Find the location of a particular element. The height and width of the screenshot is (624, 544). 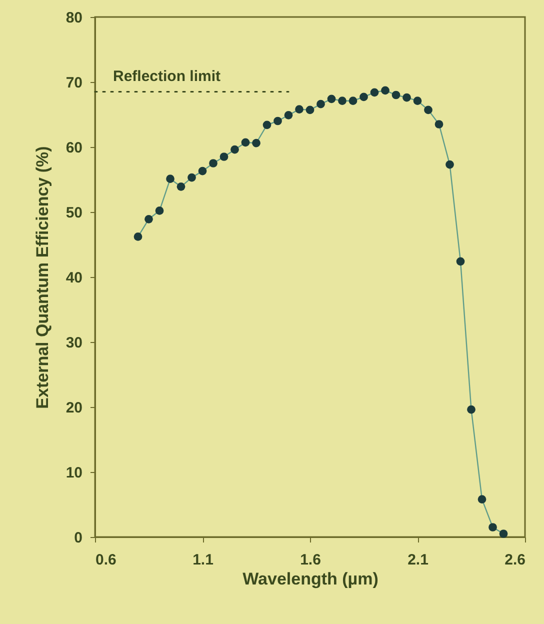

series-label: Reflection limit is located at coordinates (167, 76).